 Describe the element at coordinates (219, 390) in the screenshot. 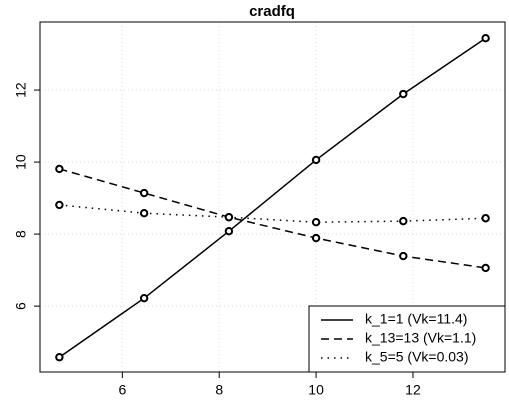

I see `x-tick-label: 8` at that location.